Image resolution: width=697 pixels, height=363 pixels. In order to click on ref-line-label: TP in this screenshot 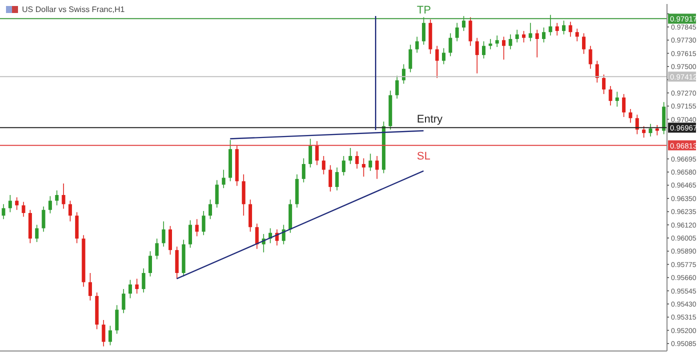, I will do `click(423, 10)`.